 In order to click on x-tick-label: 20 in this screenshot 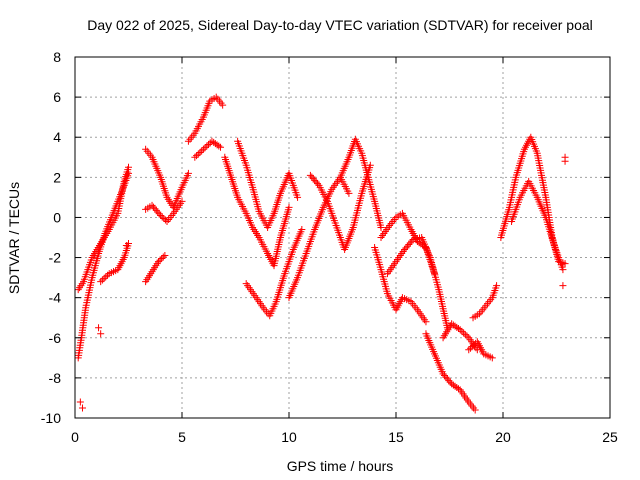, I will do `click(503, 437)`.